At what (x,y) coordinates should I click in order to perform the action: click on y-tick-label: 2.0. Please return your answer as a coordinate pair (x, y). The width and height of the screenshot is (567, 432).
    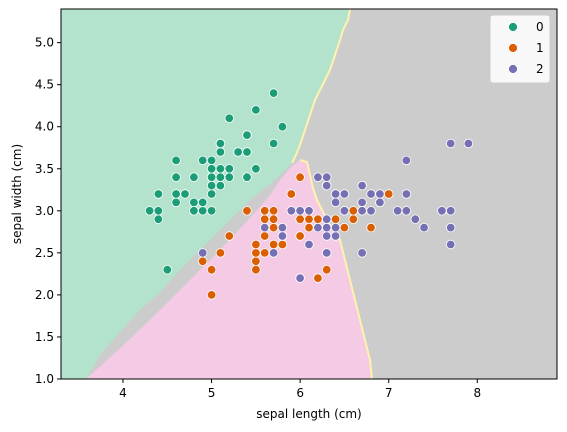
    Looking at the image, I should click on (44, 295).